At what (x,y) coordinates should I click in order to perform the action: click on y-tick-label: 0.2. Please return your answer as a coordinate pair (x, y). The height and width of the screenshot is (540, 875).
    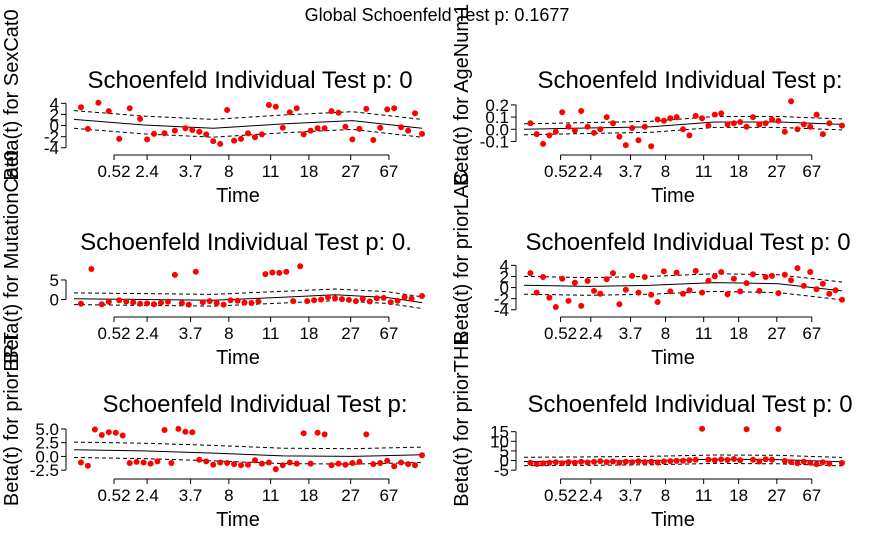
    Looking at the image, I should click on (497, 105).